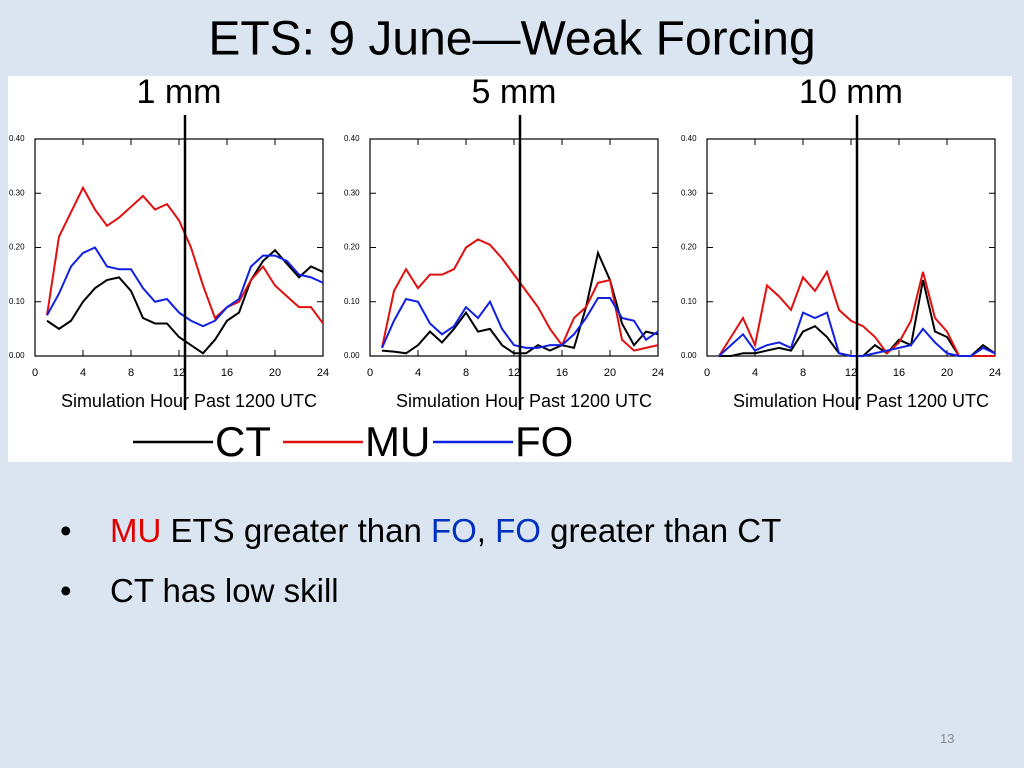 This screenshot has width=1024, height=768. What do you see at coordinates (224, 590) in the screenshot?
I see `bullet-text: CT has low skill` at bounding box center [224, 590].